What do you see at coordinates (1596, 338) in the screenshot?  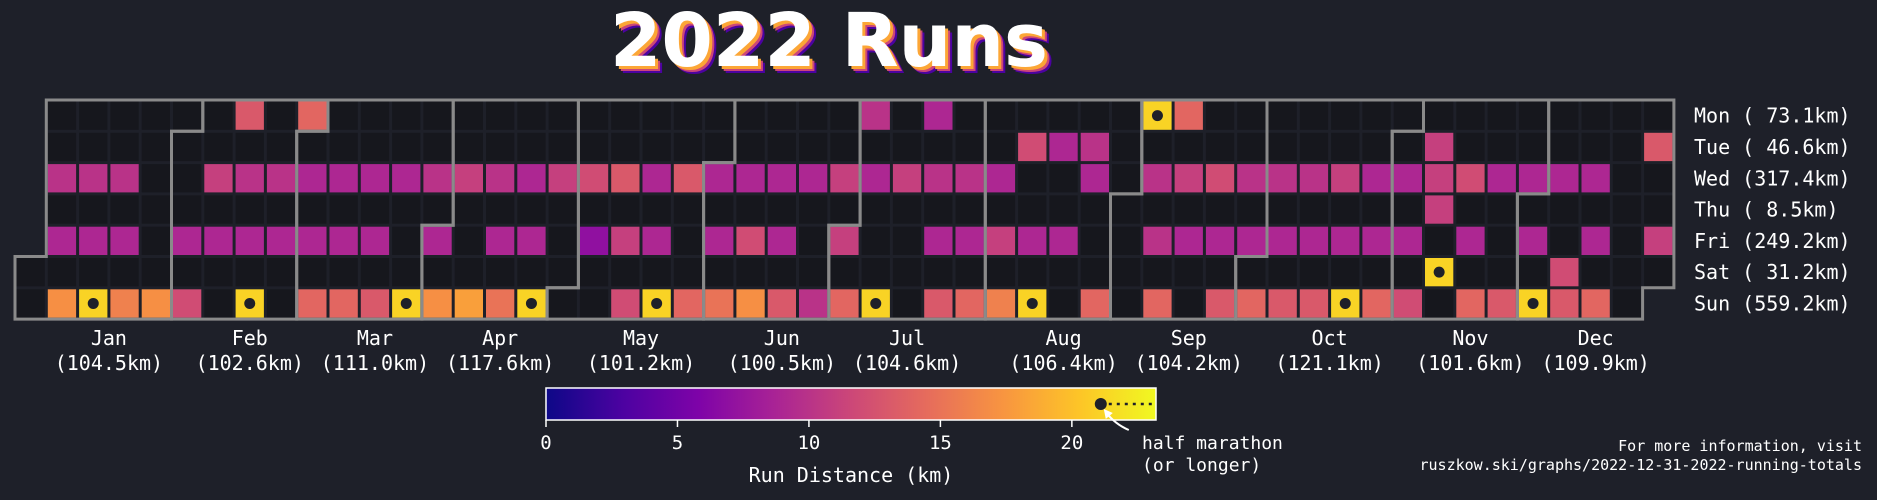 I see `month-label: Dec` at bounding box center [1596, 338].